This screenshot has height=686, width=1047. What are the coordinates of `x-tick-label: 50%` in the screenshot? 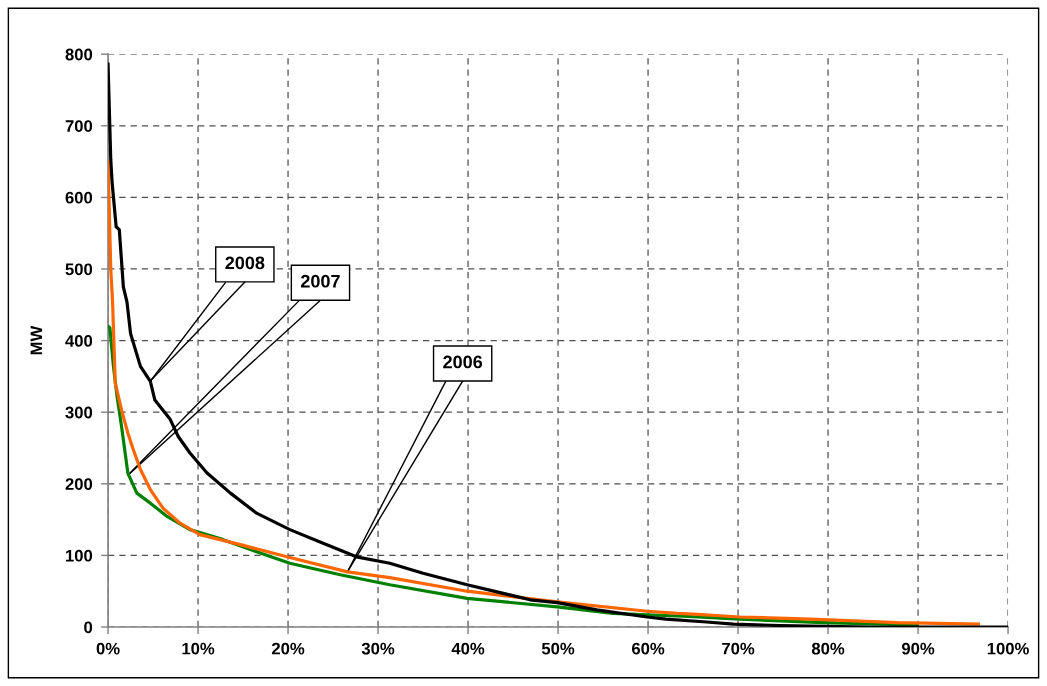 It's located at (558, 648).